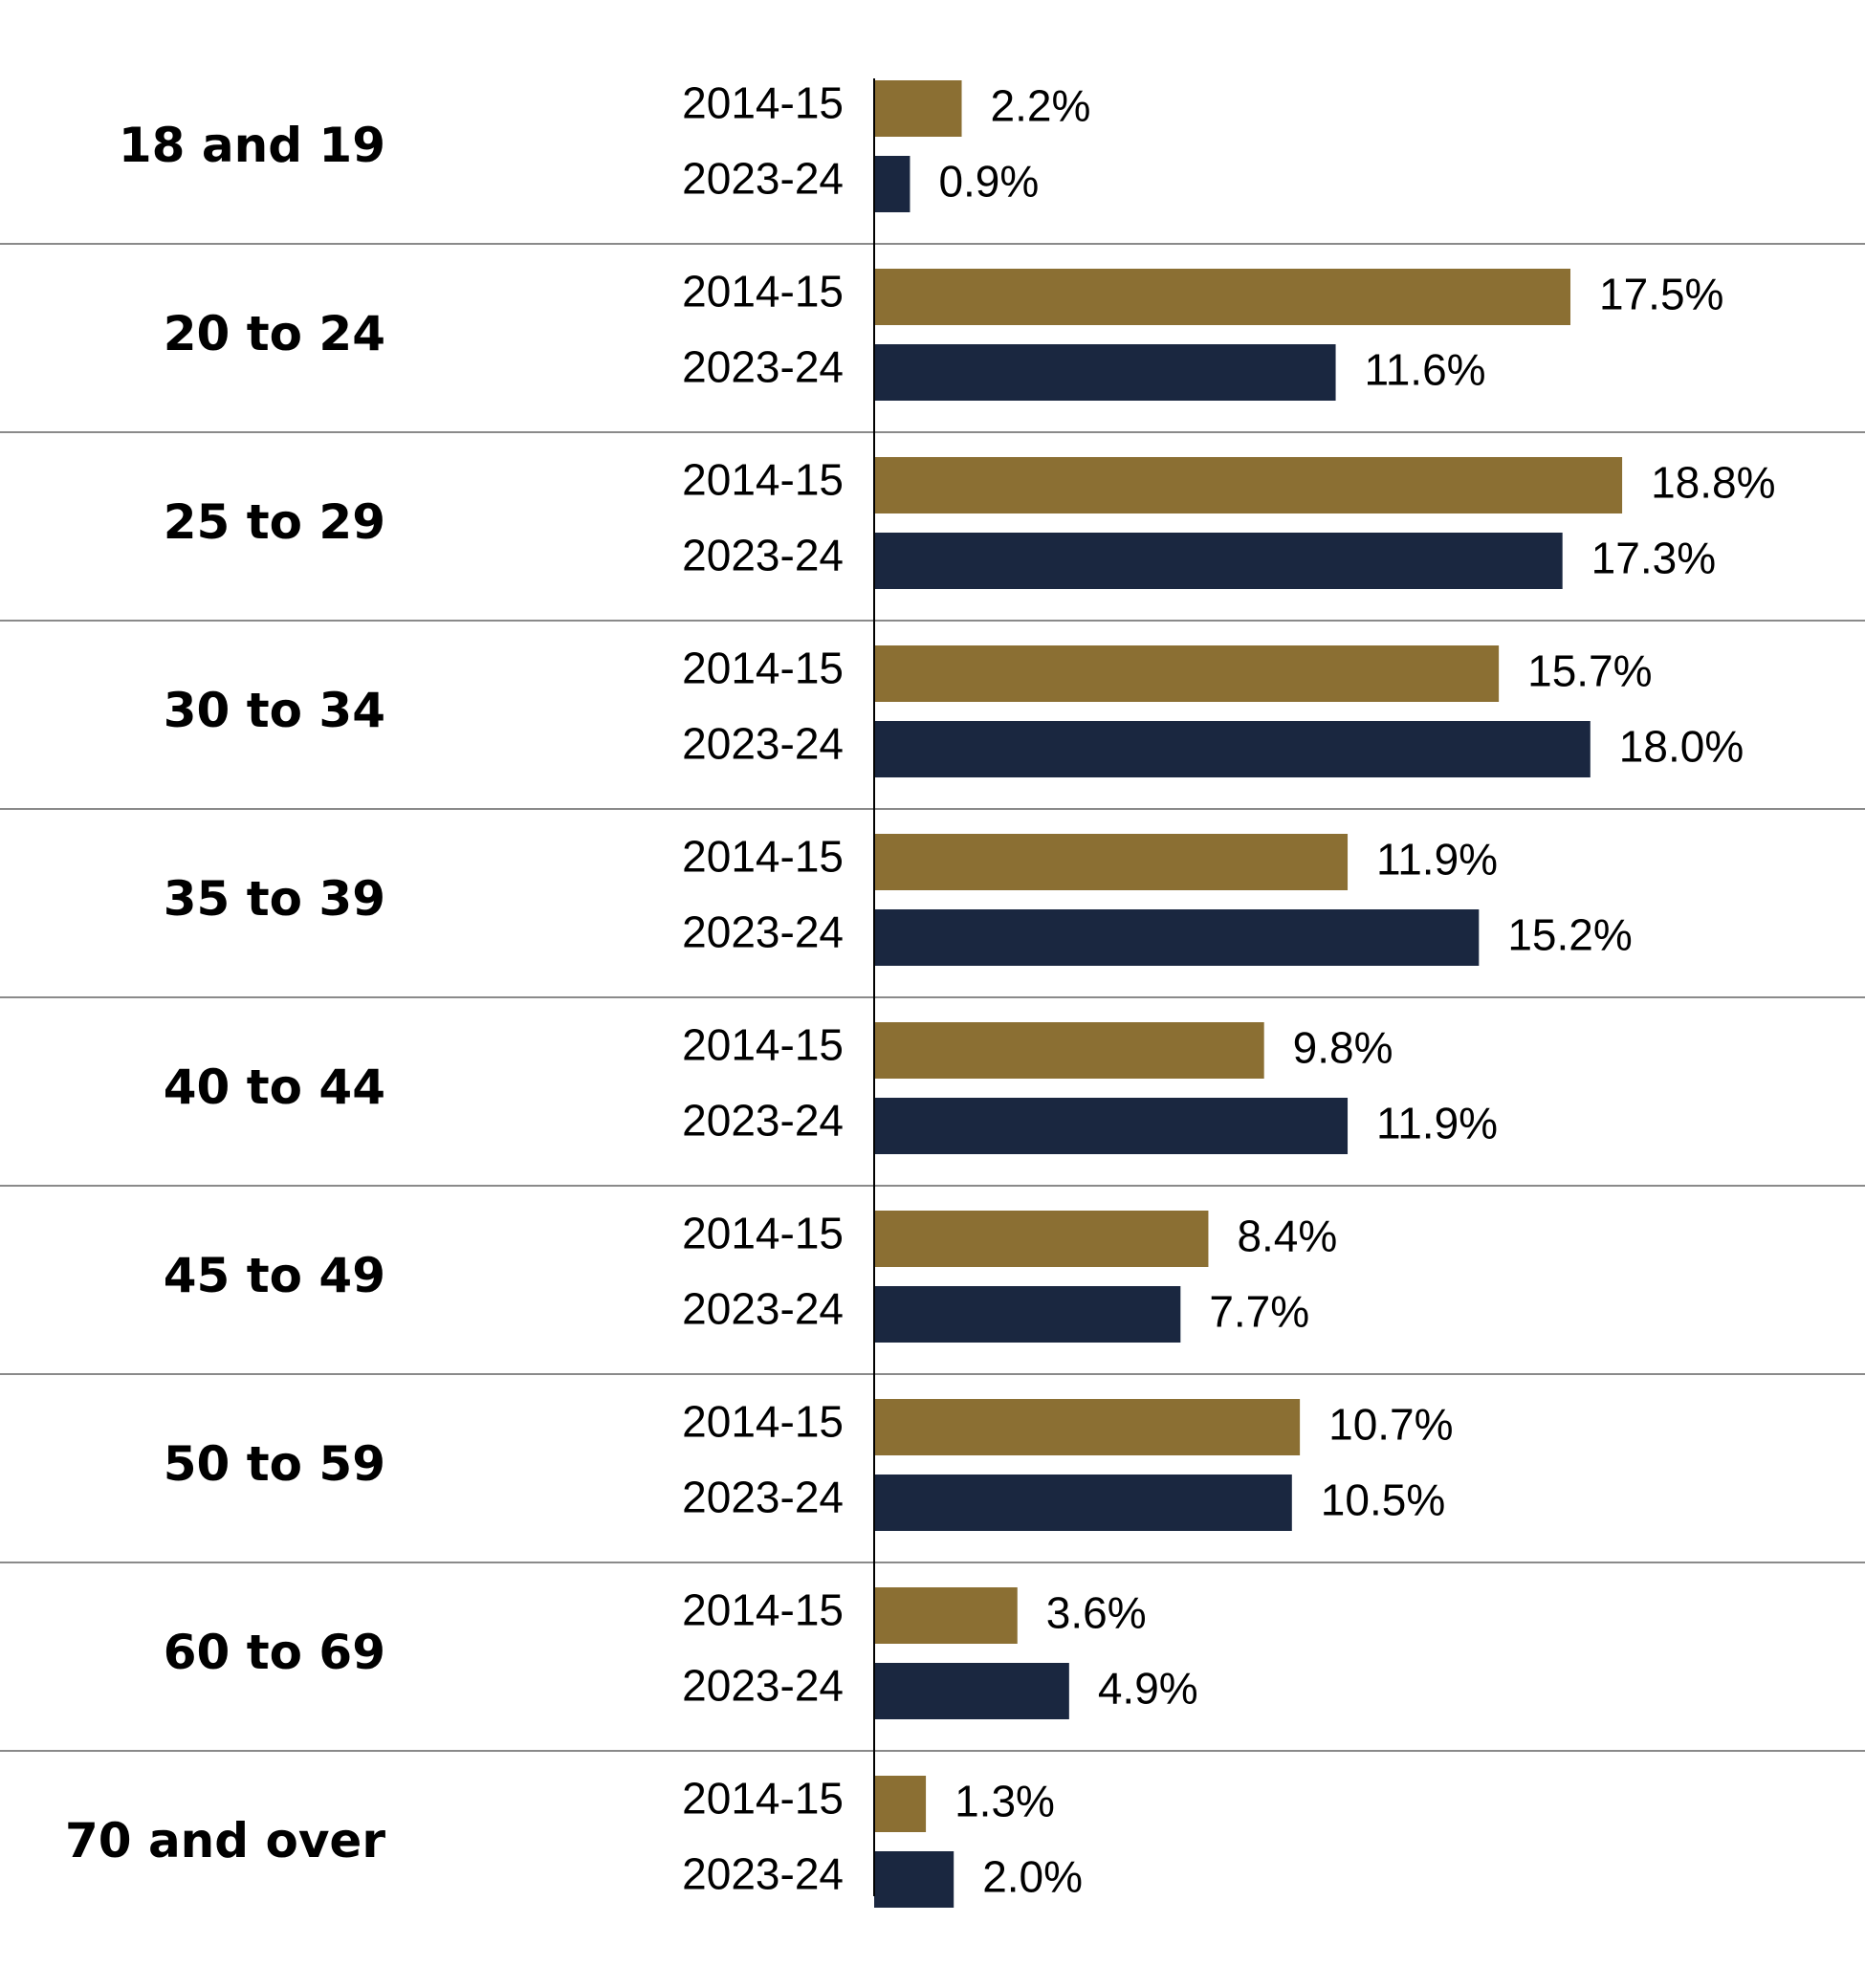 Image resolution: width=1865 pixels, height=1988 pixels. I want to click on category-label: 40 to 44, so click(275, 1087).